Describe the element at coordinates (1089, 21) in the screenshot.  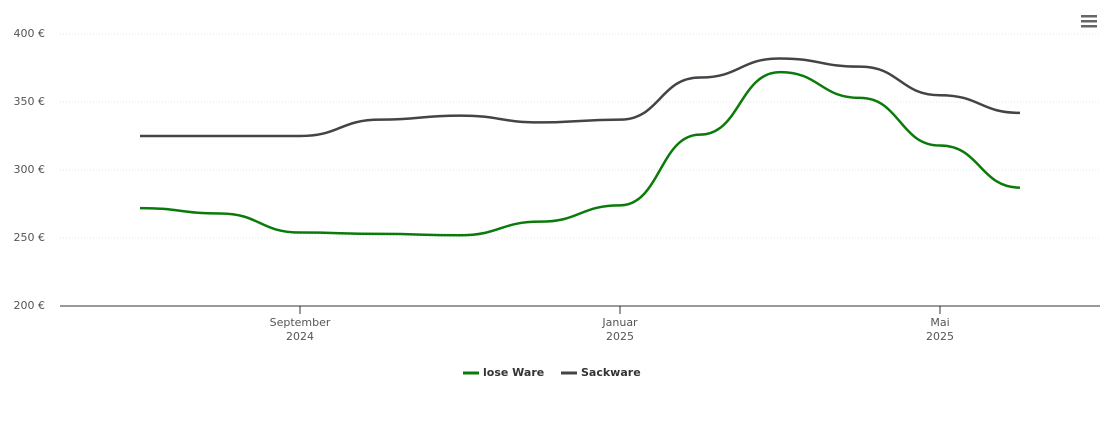
I see `menu-icon` at that location.